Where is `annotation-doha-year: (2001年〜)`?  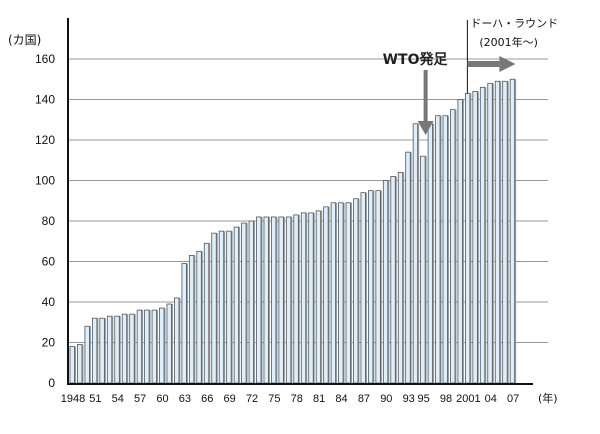
annotation-doha-year: (2001年〜) is located at coordinates (508, 42).